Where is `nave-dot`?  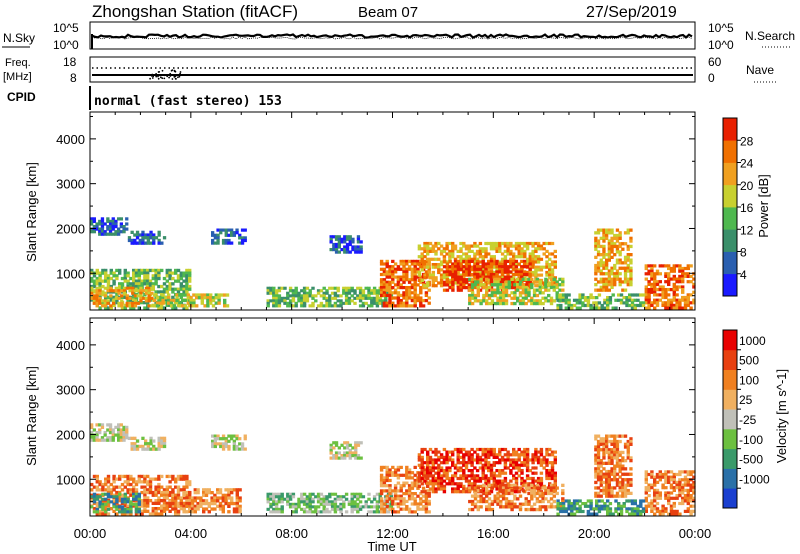
nave-dot is located at coordinates (170, 76).